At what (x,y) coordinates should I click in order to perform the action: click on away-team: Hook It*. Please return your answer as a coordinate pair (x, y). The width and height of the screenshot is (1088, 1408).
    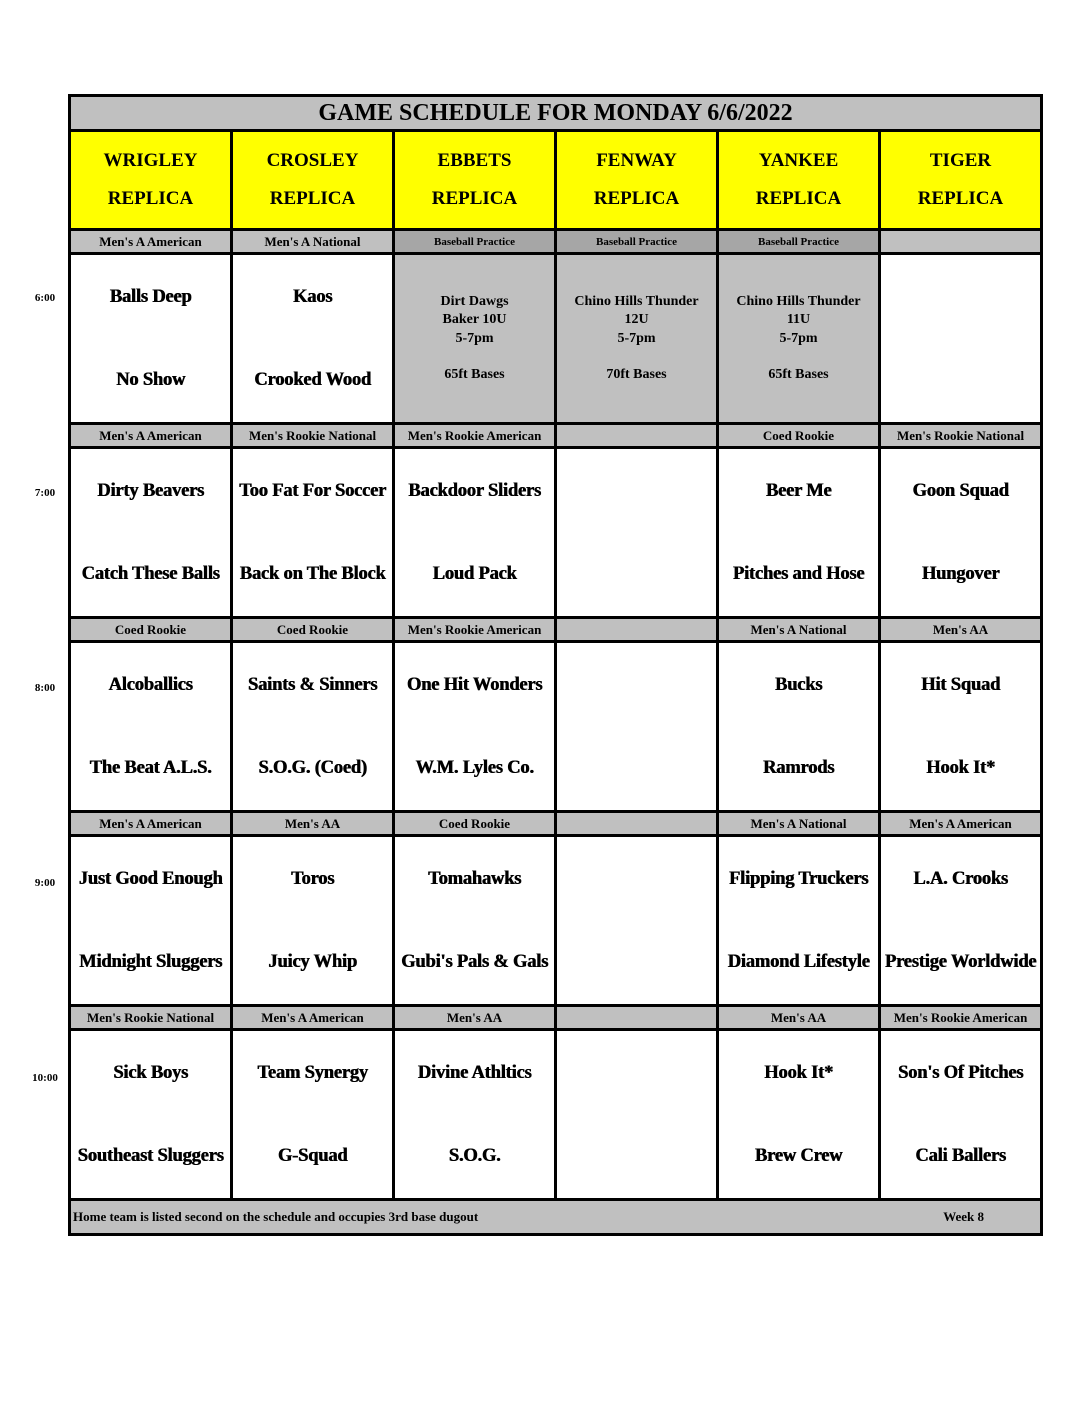
    Looking at the image, I should click on (798, 1072).